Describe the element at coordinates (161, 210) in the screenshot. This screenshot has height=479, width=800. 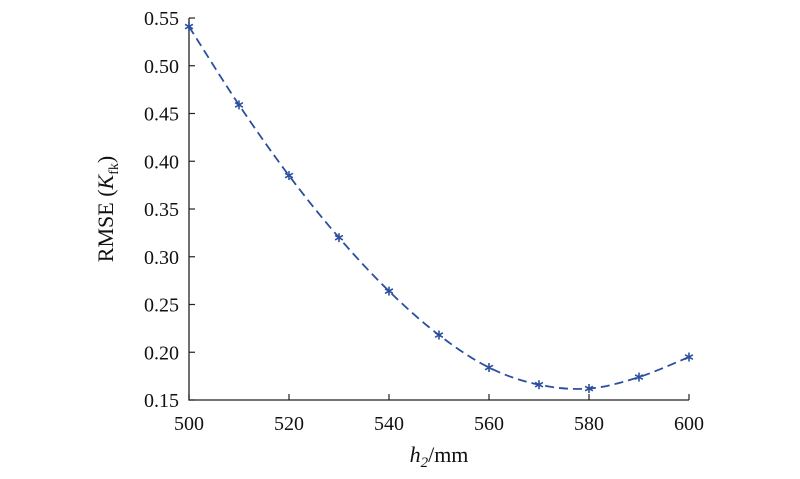
I see `y-tick-label: 0.35` at that location.